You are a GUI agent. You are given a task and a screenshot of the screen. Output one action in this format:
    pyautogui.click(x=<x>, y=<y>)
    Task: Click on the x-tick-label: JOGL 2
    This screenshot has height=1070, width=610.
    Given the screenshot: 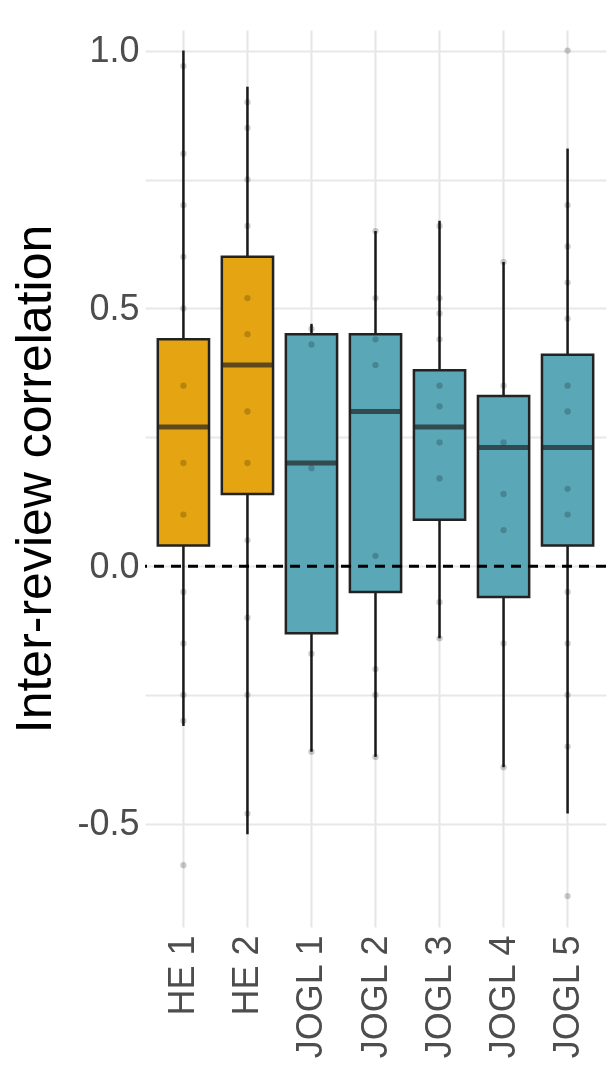 What is the action you would take?
    pyautogui.click(x=374, y=997)
    